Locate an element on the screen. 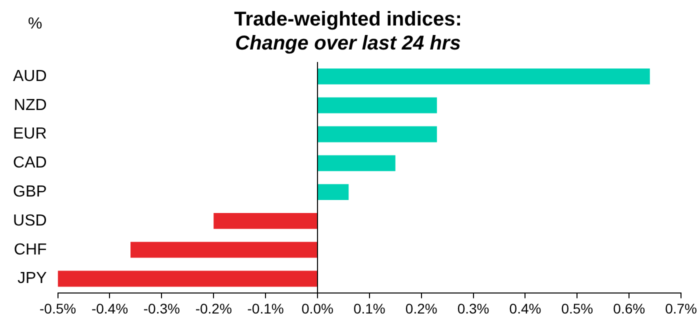 This screenshot has width=700, height=327. x-tick-label: -0.5% is located at coordinates (58, 308).